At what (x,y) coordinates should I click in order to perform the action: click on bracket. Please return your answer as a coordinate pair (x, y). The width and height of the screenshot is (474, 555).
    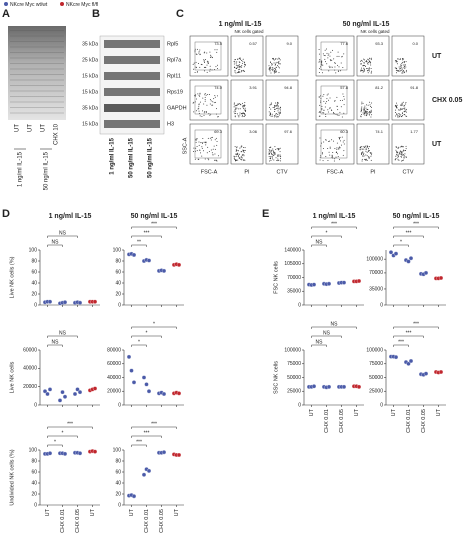
    Looking at the image, I should click on (326, 336).